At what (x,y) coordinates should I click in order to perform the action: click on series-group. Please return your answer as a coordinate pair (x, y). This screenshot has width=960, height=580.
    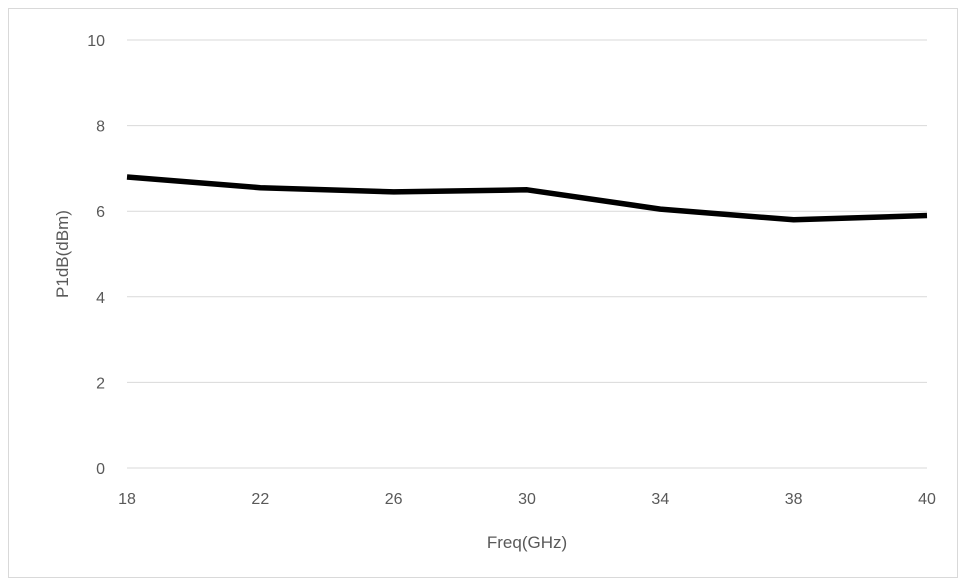
    Looking at the image, I should click on (527, 198).